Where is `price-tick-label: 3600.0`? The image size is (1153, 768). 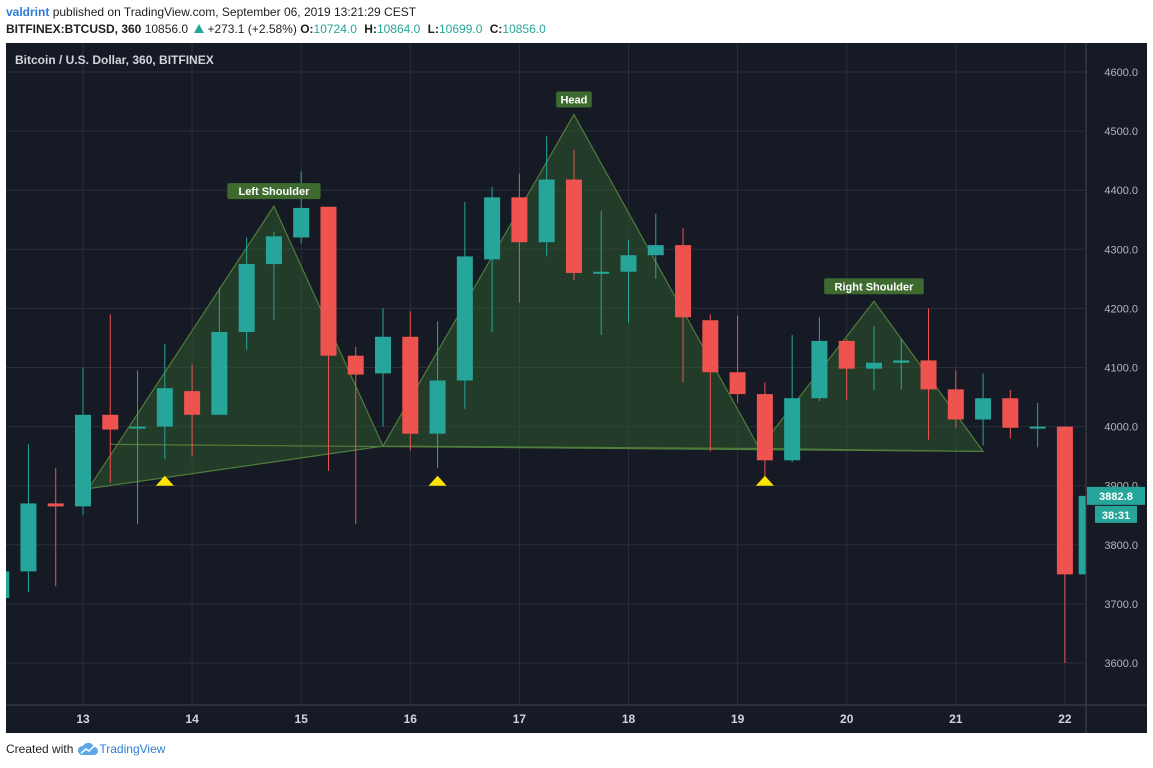 price-tick-label: 3600.0 is located at coordinates (1121, 664).